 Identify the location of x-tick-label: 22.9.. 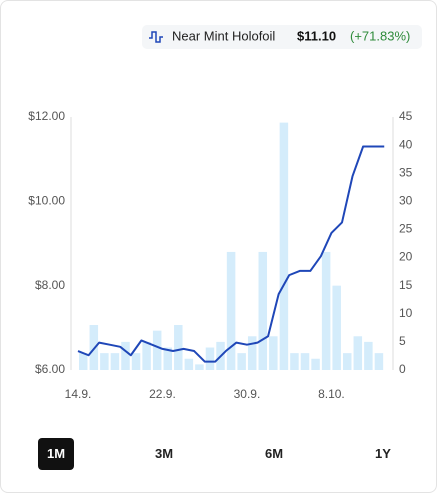
(162, 394).